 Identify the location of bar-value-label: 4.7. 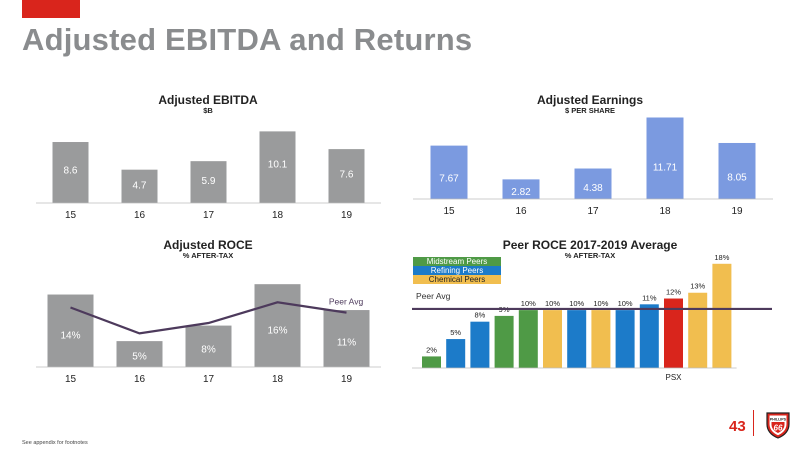
(140, 186).